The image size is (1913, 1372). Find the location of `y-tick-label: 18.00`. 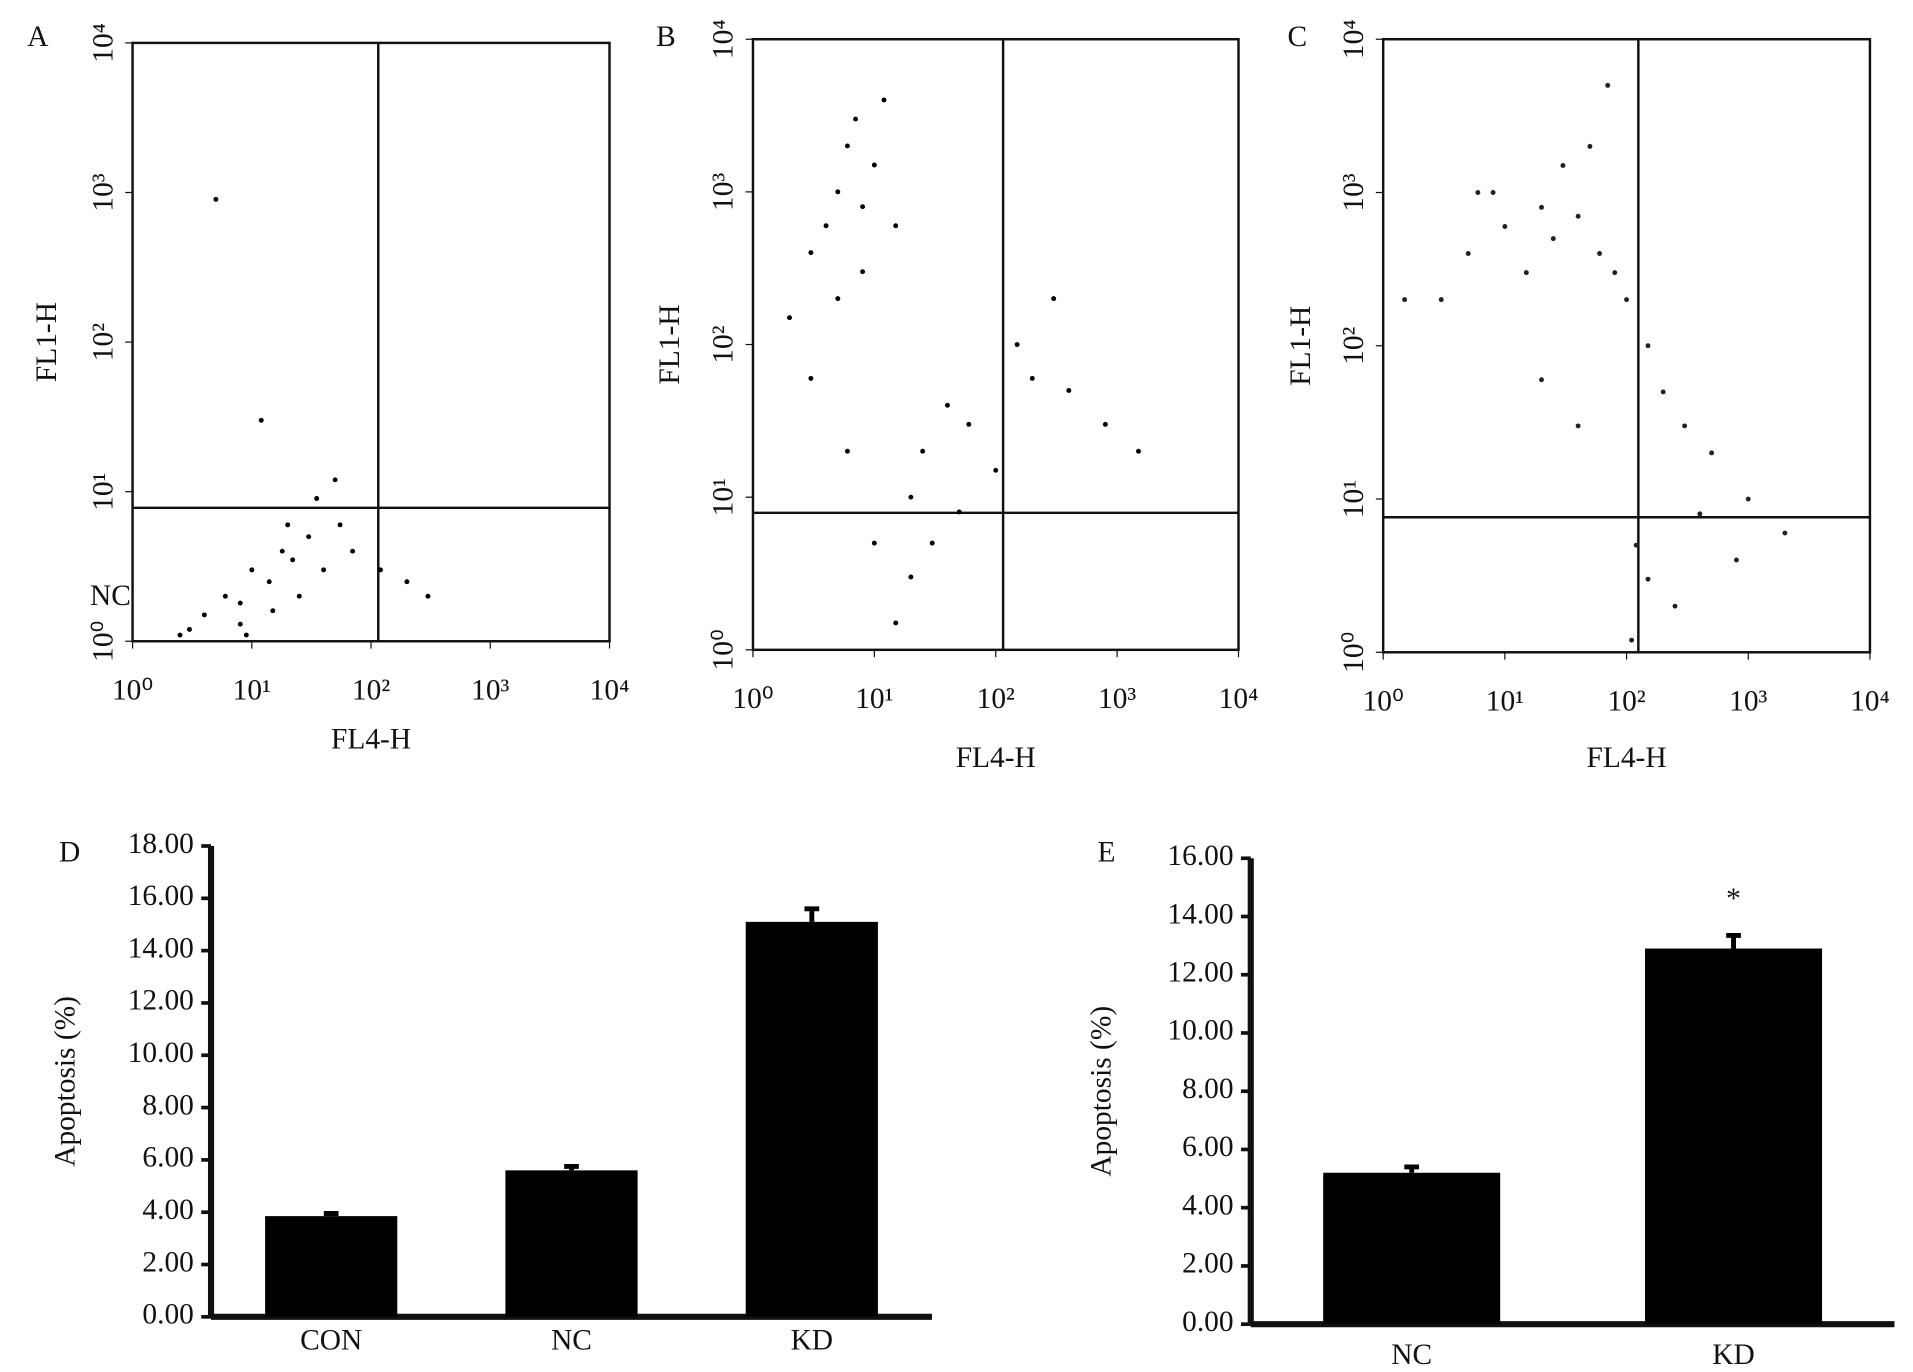

y-tick-label: 18.00 is located at coordinates (161, 844).